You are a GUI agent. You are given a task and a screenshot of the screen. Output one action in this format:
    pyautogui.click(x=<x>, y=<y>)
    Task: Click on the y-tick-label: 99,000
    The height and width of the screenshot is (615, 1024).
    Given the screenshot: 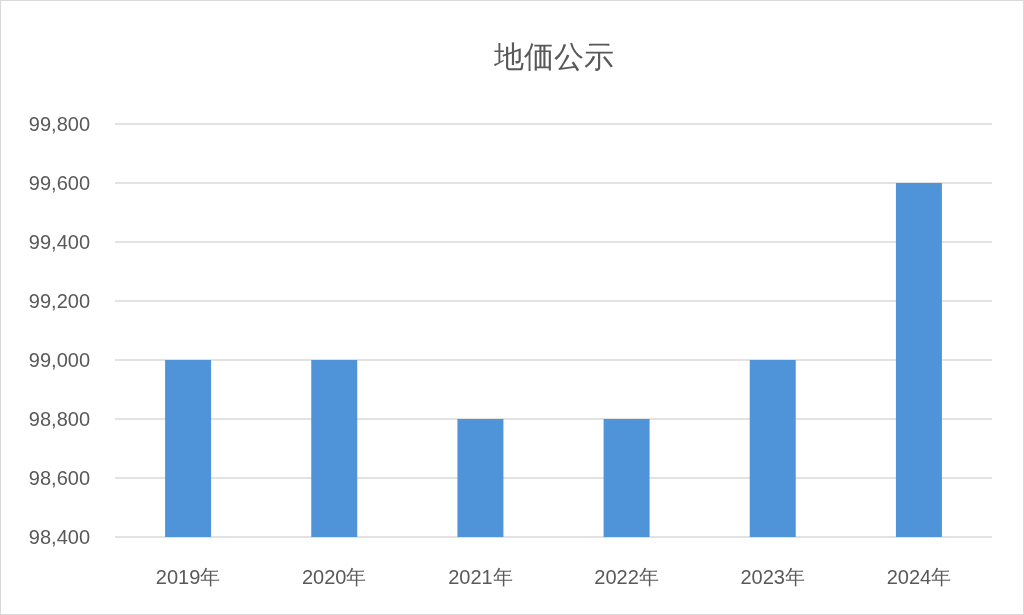 What is the action you would take?
    pyautogui.click(x=59, y=360)
    